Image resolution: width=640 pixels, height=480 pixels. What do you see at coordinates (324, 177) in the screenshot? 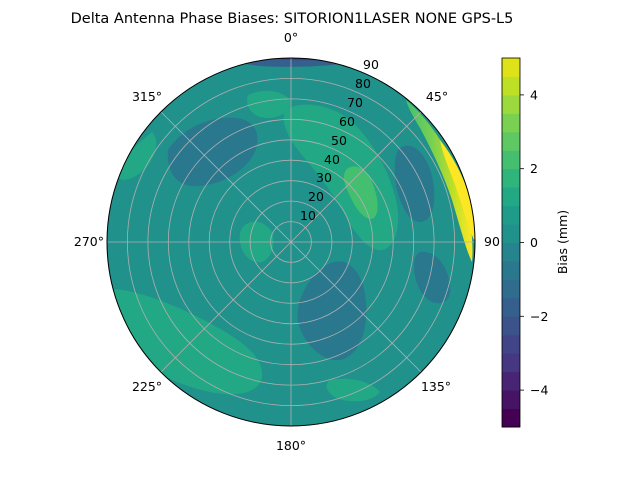
I see `radial-tick-30: 30` at bounding box center [324, 177].